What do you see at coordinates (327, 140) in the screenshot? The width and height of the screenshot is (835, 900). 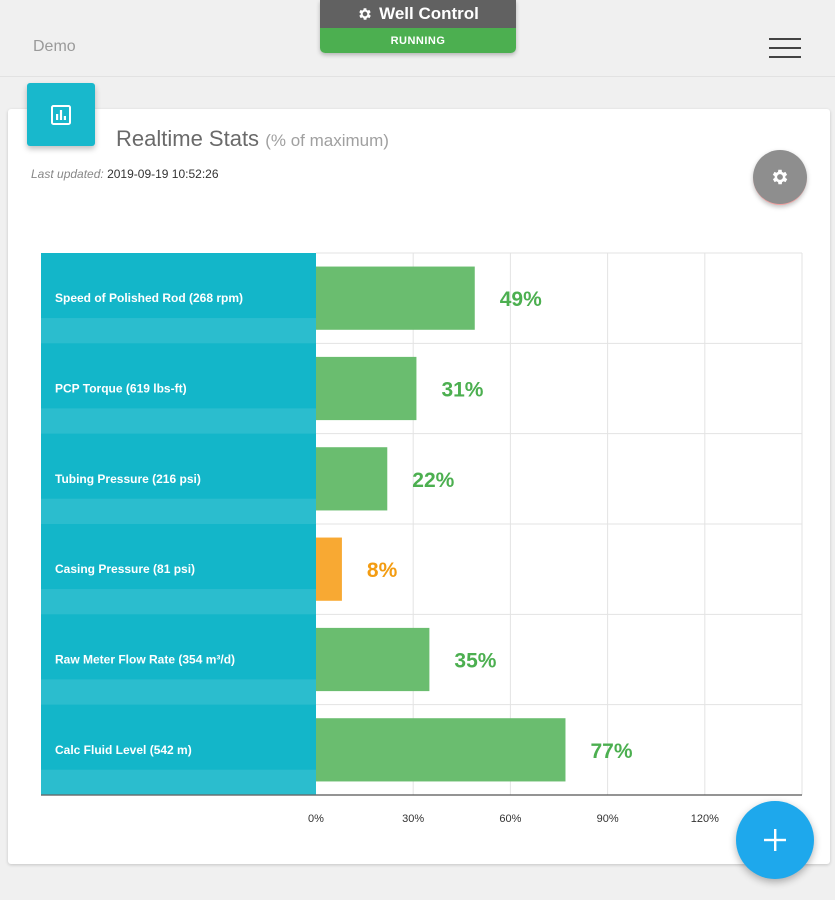 I see `card-title-subtitle: (% of maximum)` at bounding box center [327, 140].